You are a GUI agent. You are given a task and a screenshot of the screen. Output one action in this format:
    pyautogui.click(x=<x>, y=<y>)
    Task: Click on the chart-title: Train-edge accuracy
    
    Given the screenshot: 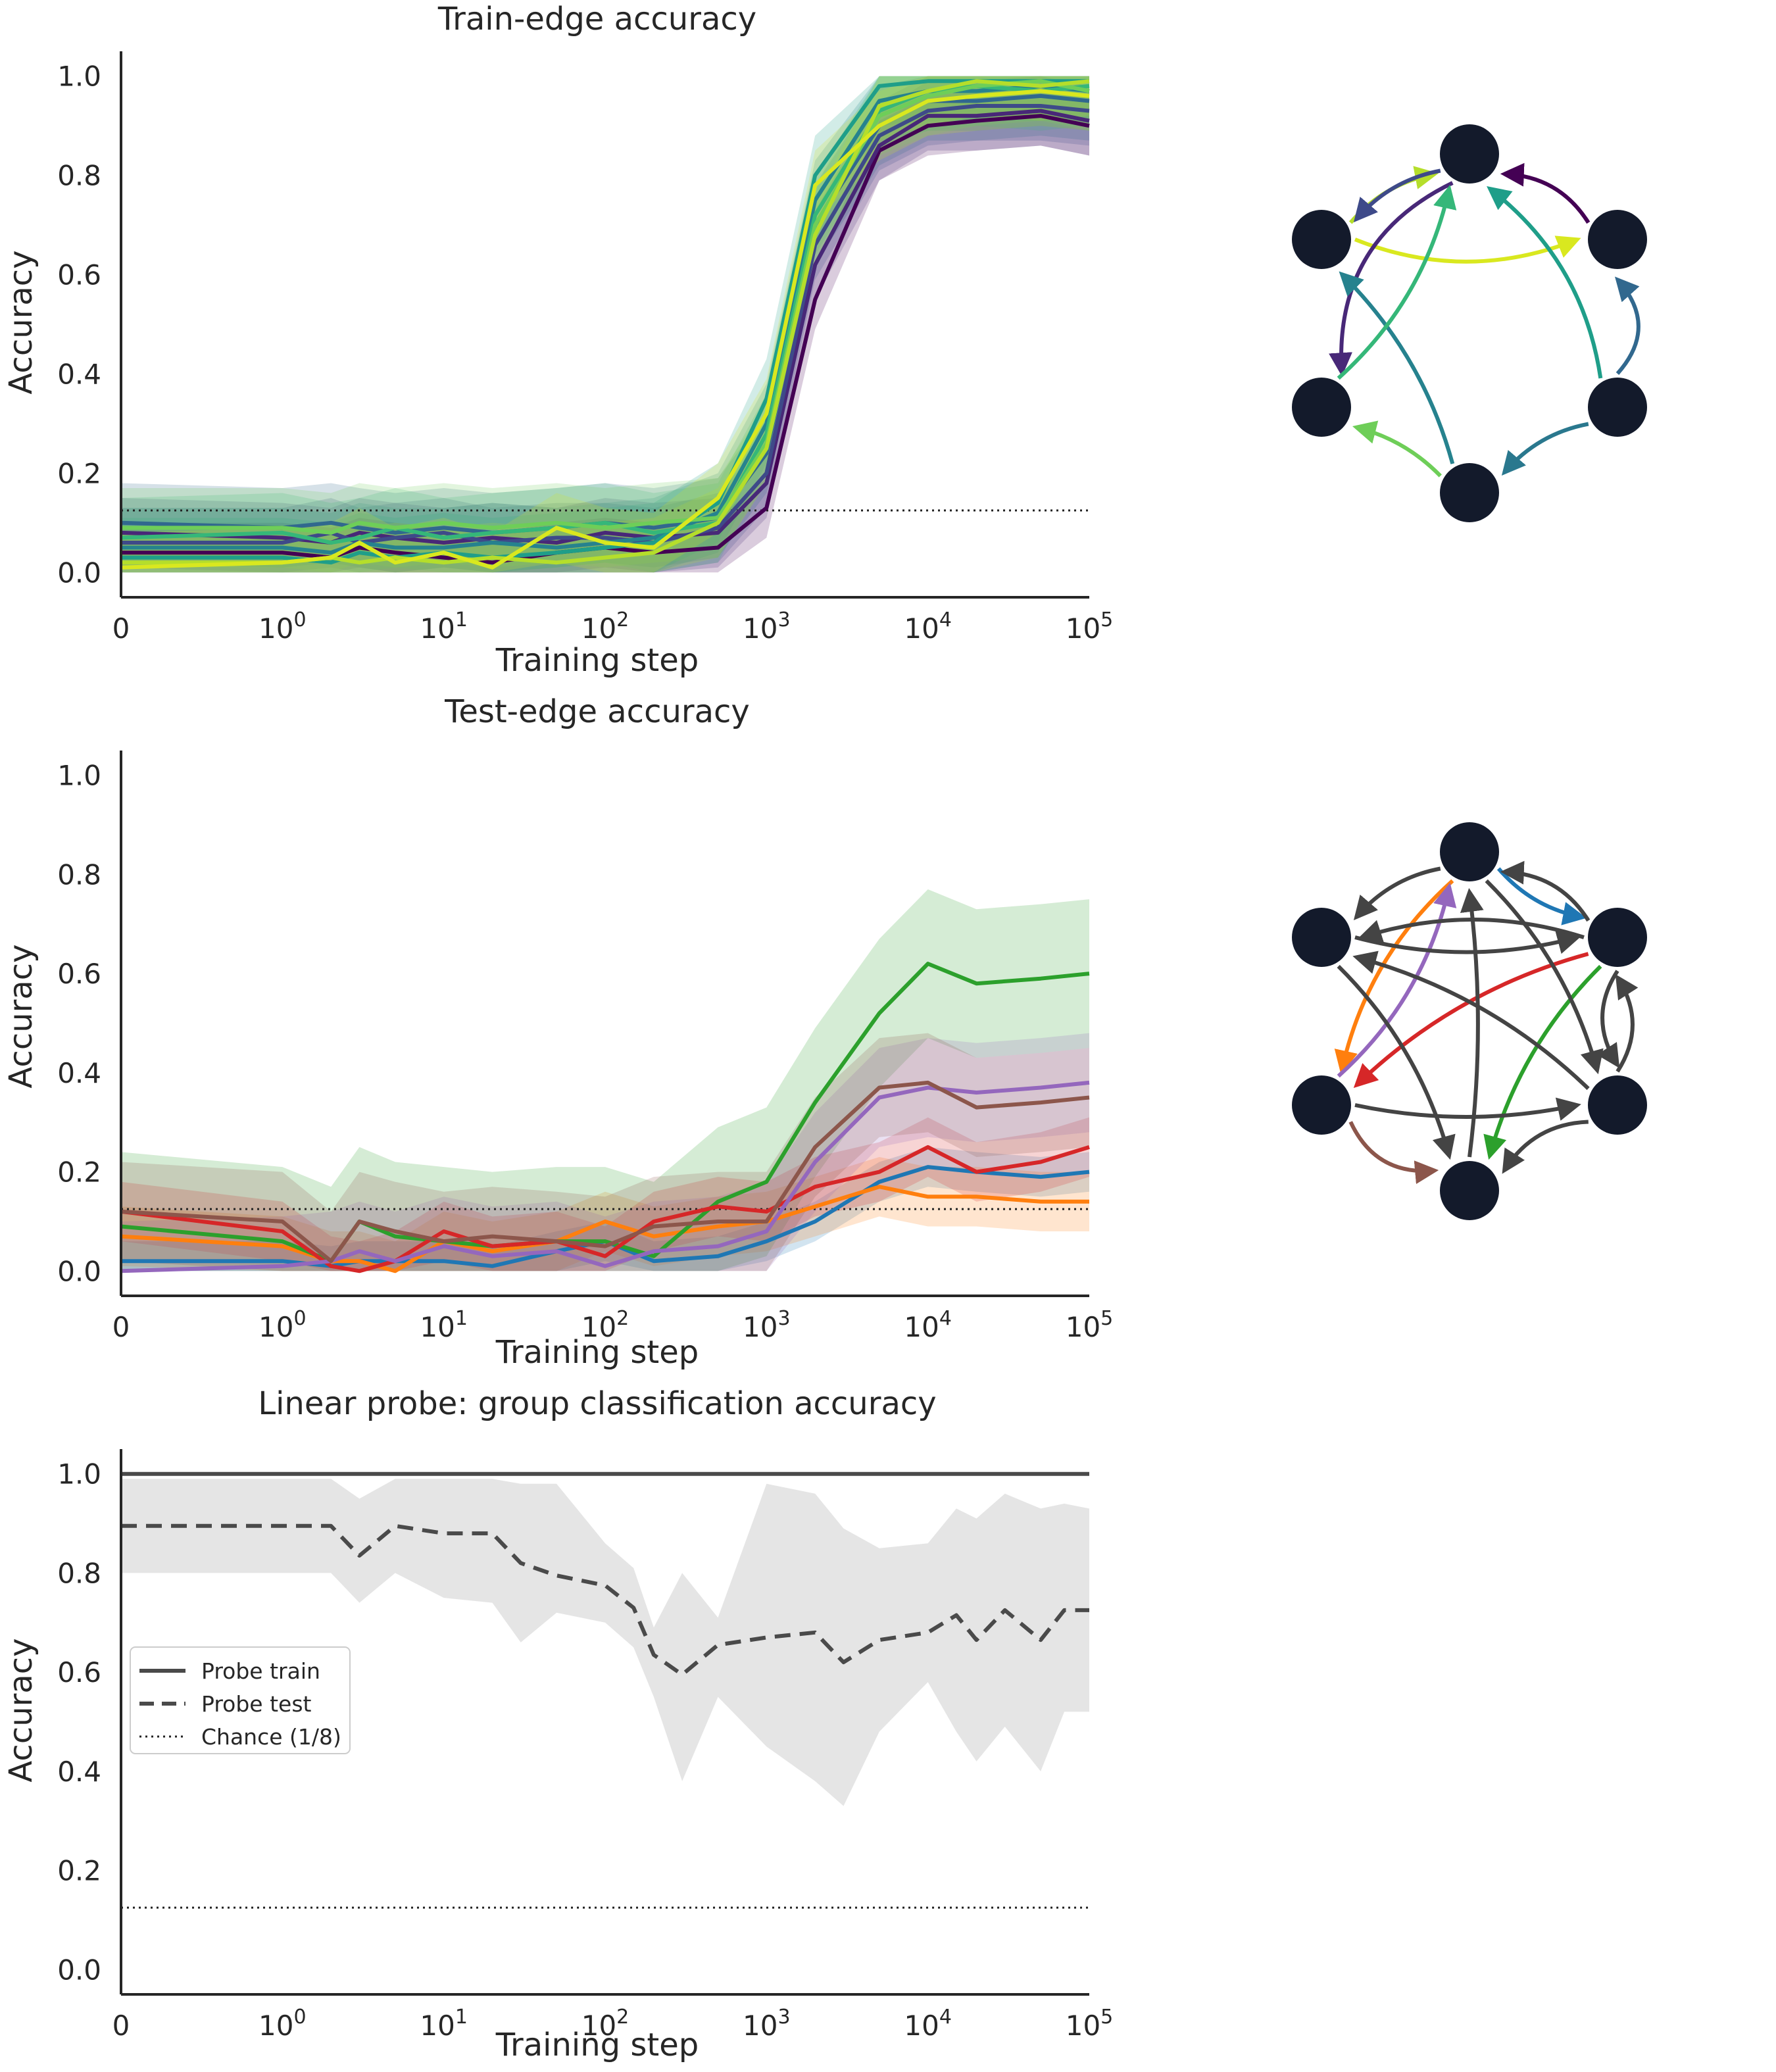 What is the action you would take?
    pyautogui.click(x=596, y=19)
    